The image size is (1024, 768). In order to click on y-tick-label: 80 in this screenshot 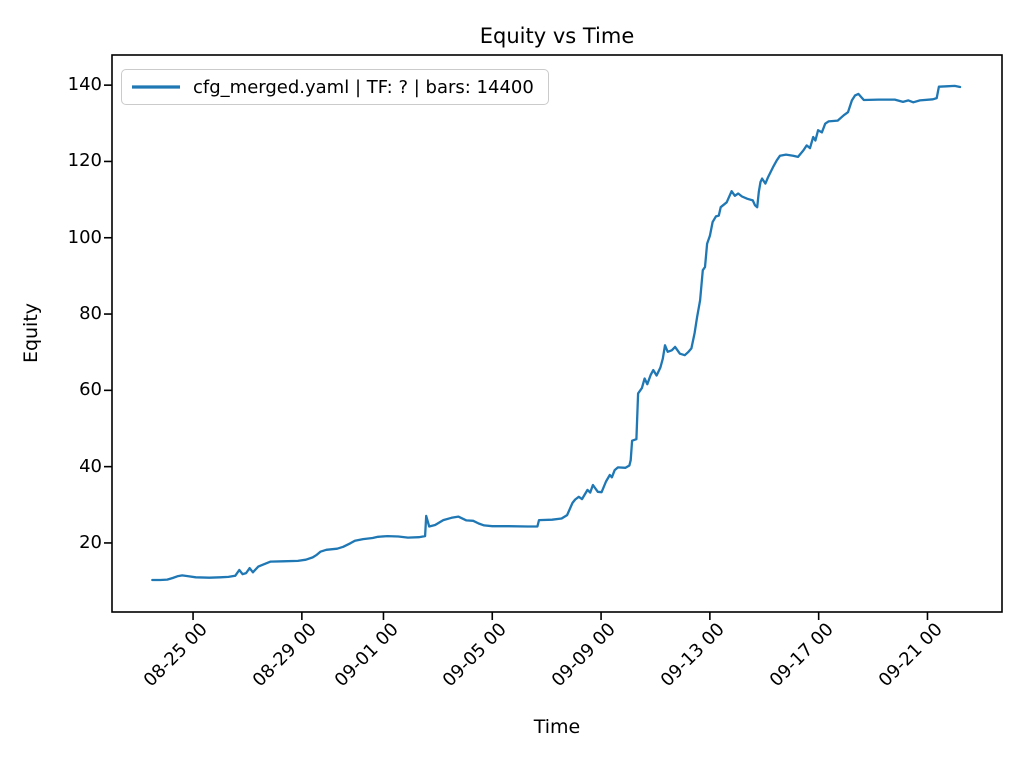, I will do `click(90, 314)`.